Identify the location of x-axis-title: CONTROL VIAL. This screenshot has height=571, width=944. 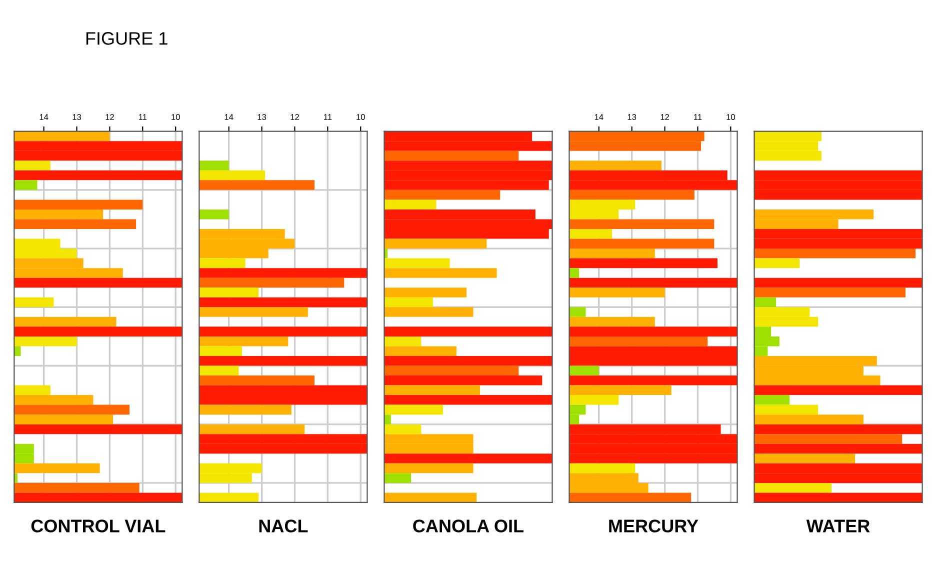
(98, 526).